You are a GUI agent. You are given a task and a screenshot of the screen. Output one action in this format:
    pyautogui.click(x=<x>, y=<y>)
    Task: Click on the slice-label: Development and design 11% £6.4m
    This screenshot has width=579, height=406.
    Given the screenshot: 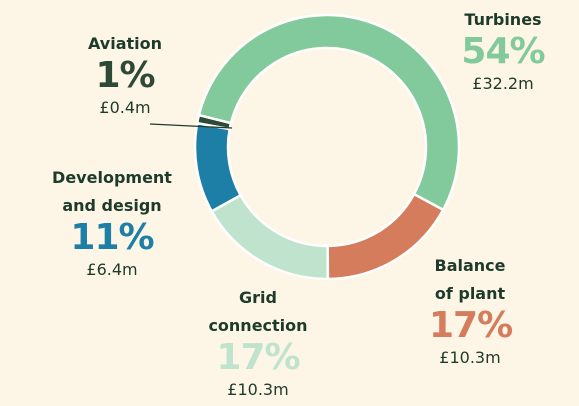 What is the action you would take?
    pyautogui.click(x=112, y=224)
    